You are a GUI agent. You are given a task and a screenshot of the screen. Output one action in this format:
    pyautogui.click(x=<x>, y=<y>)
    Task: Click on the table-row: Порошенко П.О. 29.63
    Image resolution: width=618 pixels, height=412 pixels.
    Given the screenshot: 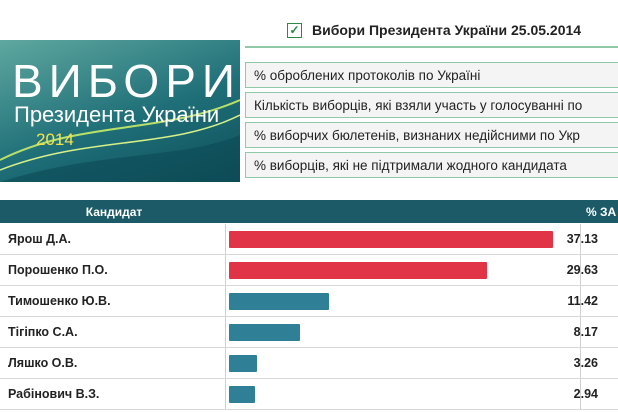 What is the action you would take?
    pyautogui.click(x=309, y=270)
    